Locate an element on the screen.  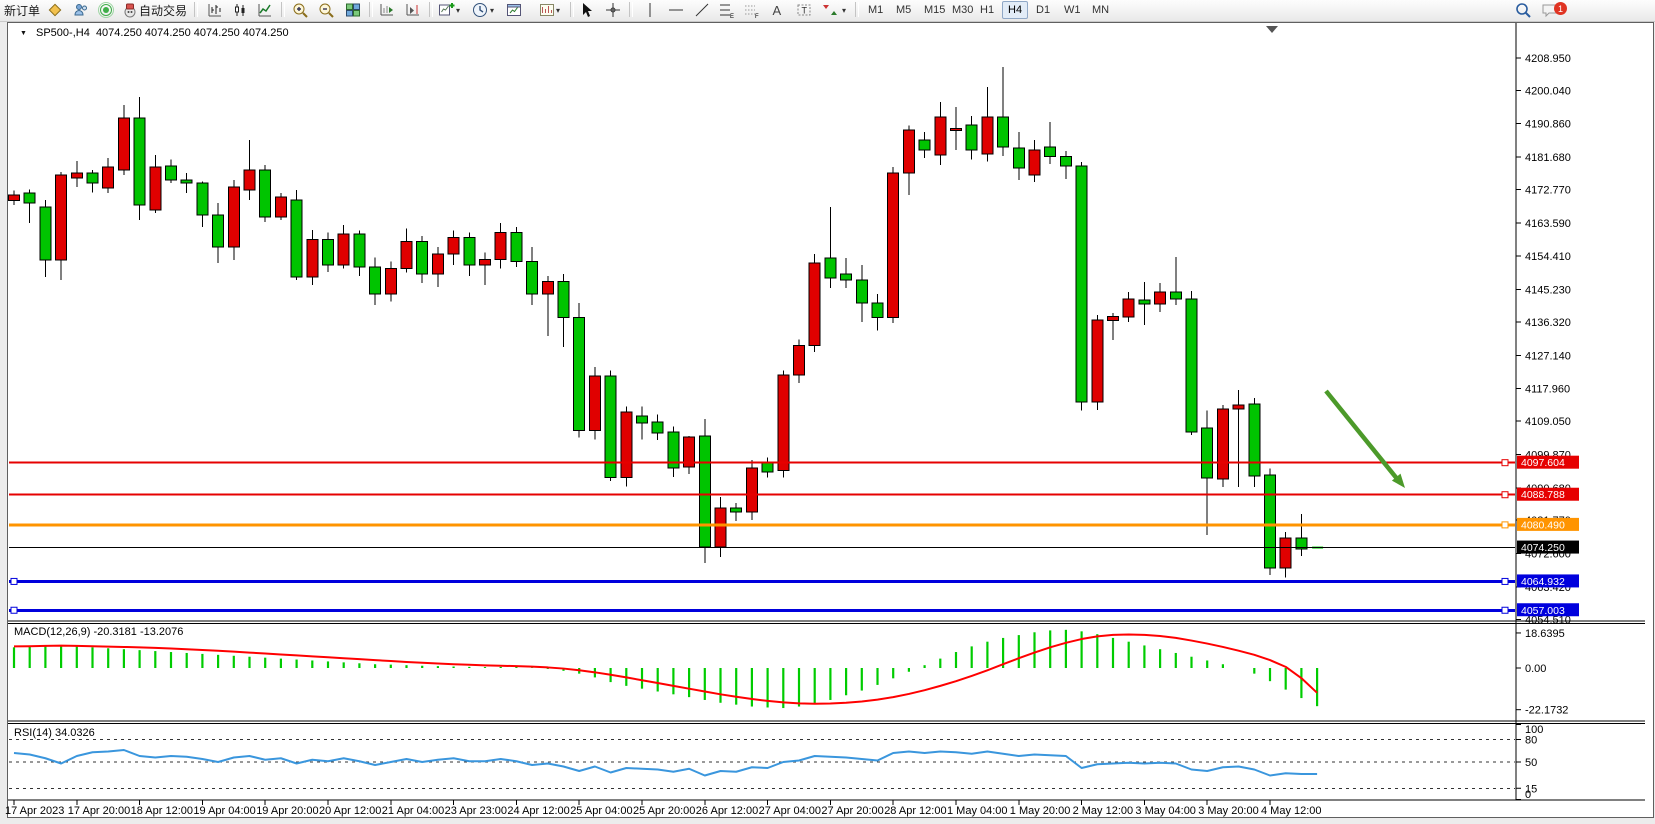
timeframe-button-H4: H4 is located at coordinates (1015, 10).